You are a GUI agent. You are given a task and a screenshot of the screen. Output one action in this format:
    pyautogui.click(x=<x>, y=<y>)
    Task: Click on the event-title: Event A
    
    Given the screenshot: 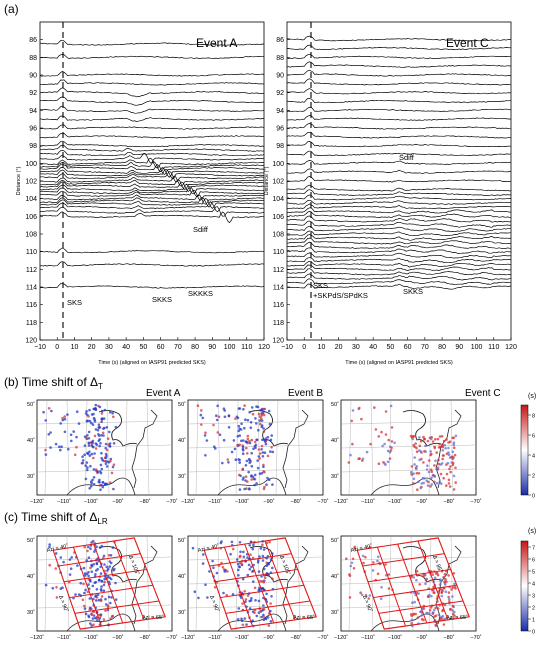 What is the action you would take?
    pyautogui.click(x=216, y=43)
    